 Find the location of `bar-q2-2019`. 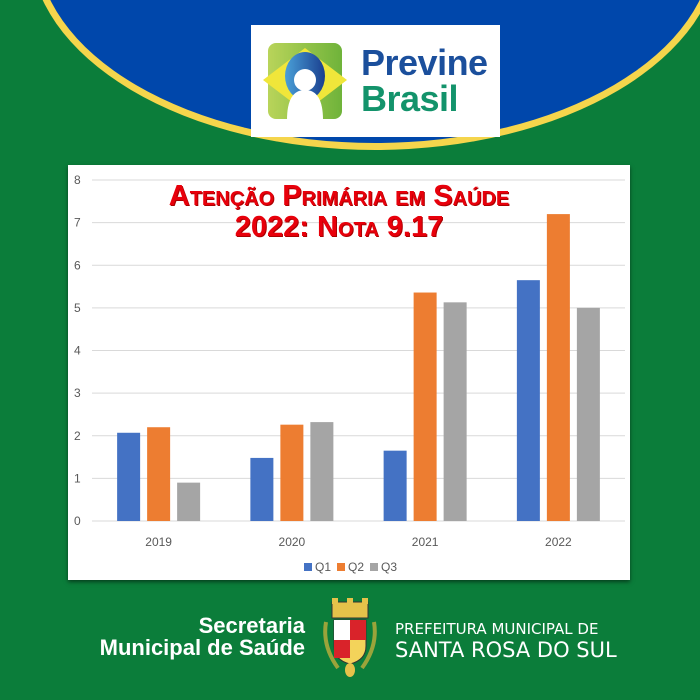

bar-q2-2019 is located at coordinates (159, 474).